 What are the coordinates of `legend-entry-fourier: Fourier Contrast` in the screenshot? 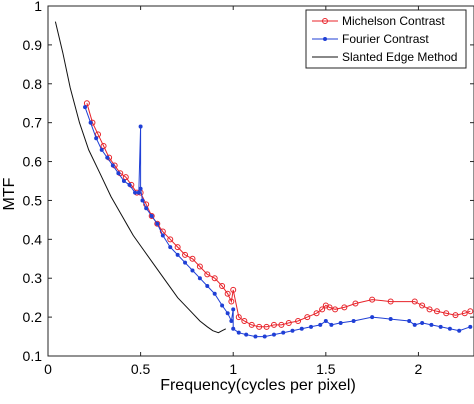 It's located at (370, 39).